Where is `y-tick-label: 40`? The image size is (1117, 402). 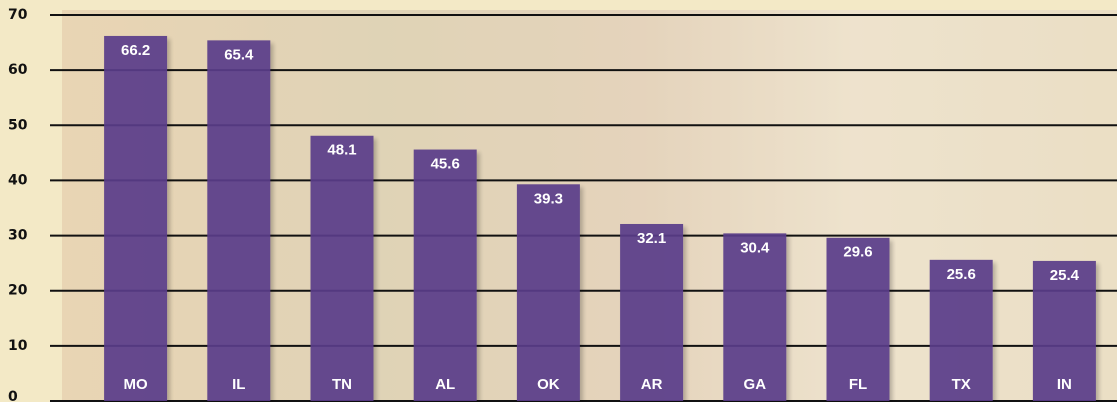 y-tick-label: 40 is located at coordinates (18, 180).